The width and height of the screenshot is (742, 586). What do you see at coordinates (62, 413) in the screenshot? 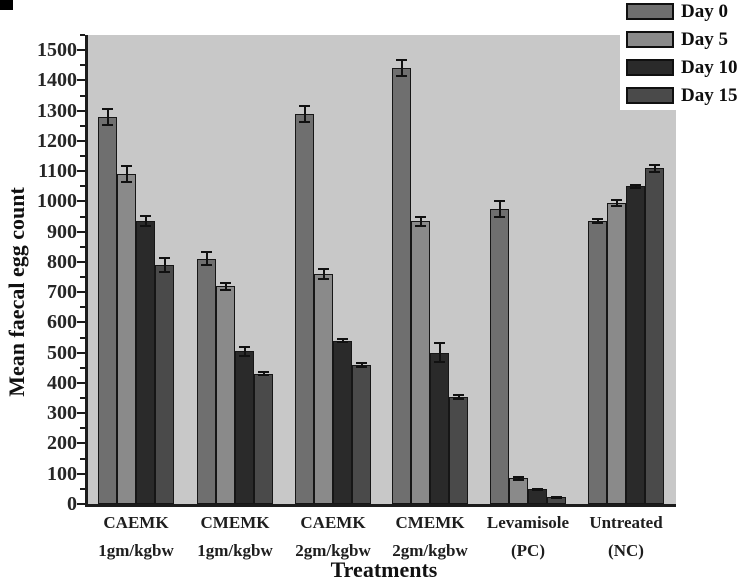
I see `y-tick-label: 300` at bounding box center [62, 413].